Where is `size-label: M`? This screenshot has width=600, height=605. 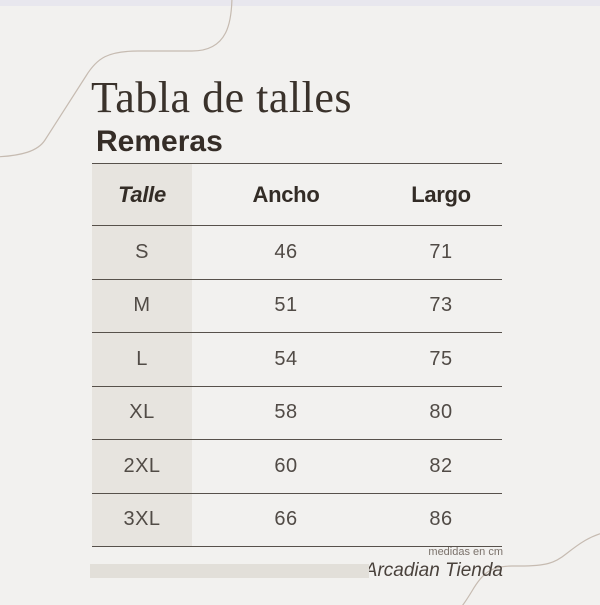
size-label: M is located at coordinates (142, 305).